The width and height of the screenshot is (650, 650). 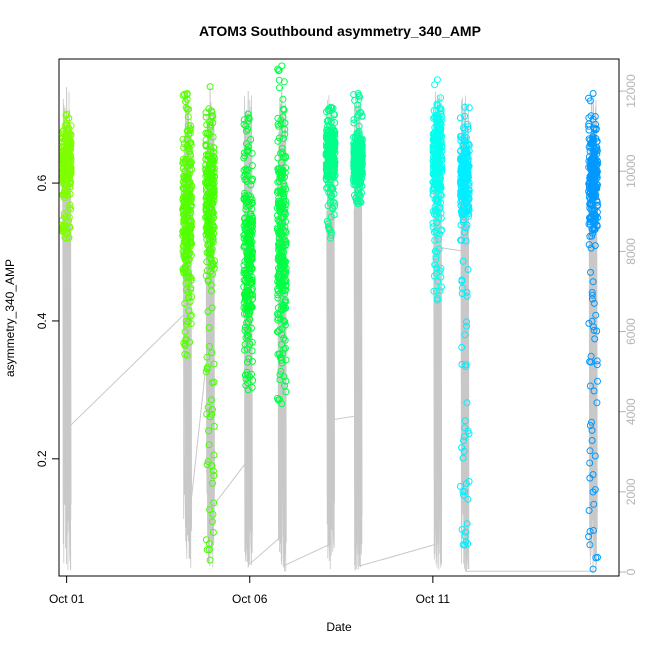 What do you see at coordinates (631, 171) in the screenshot?
I see `y2-tick-label: 10000` at bounding box center [631, 171].